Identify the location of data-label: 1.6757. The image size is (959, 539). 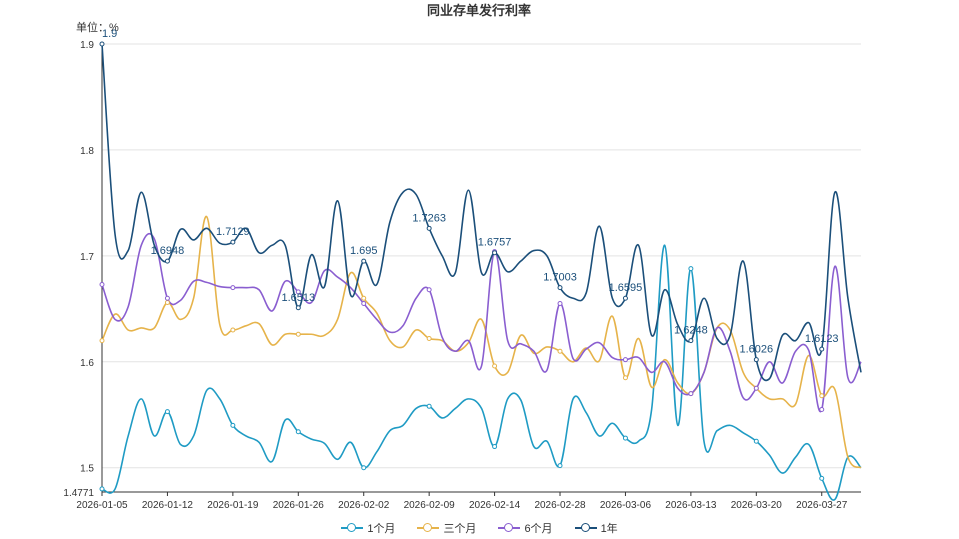
(495, 243).